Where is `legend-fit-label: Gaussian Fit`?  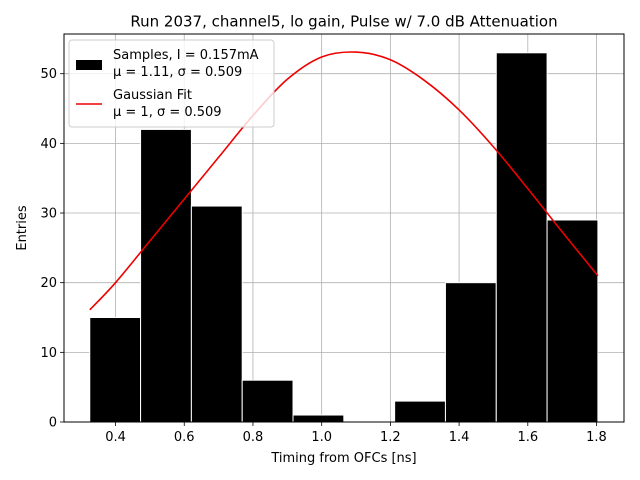
legend-fit-label: Gaussian Fit is located at coordinates (152, 95).